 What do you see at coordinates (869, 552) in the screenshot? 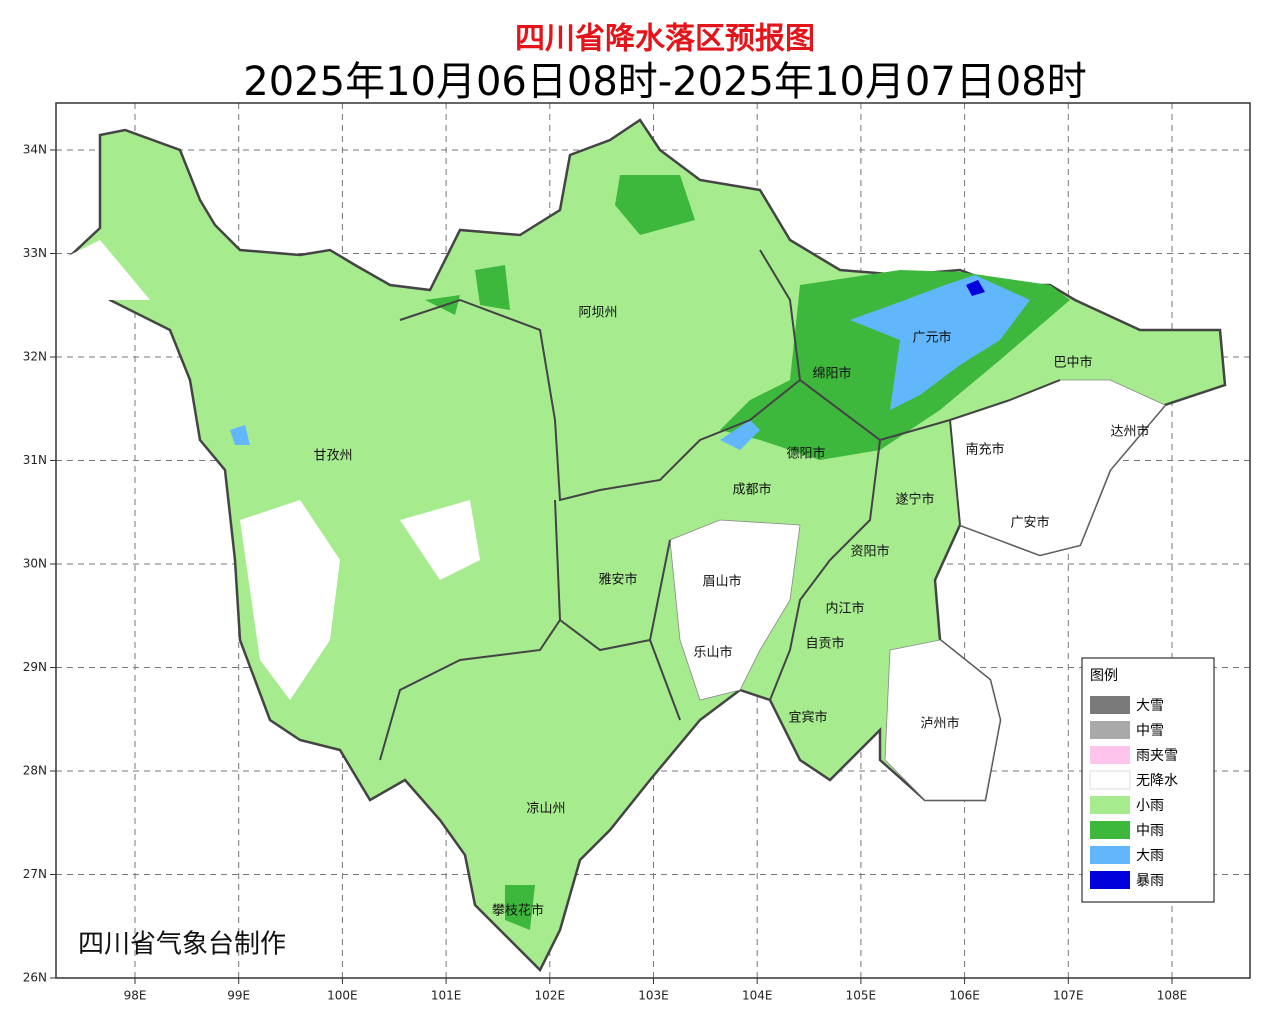
I see `region-label: 资阳市` at bounding box center [869, 552].